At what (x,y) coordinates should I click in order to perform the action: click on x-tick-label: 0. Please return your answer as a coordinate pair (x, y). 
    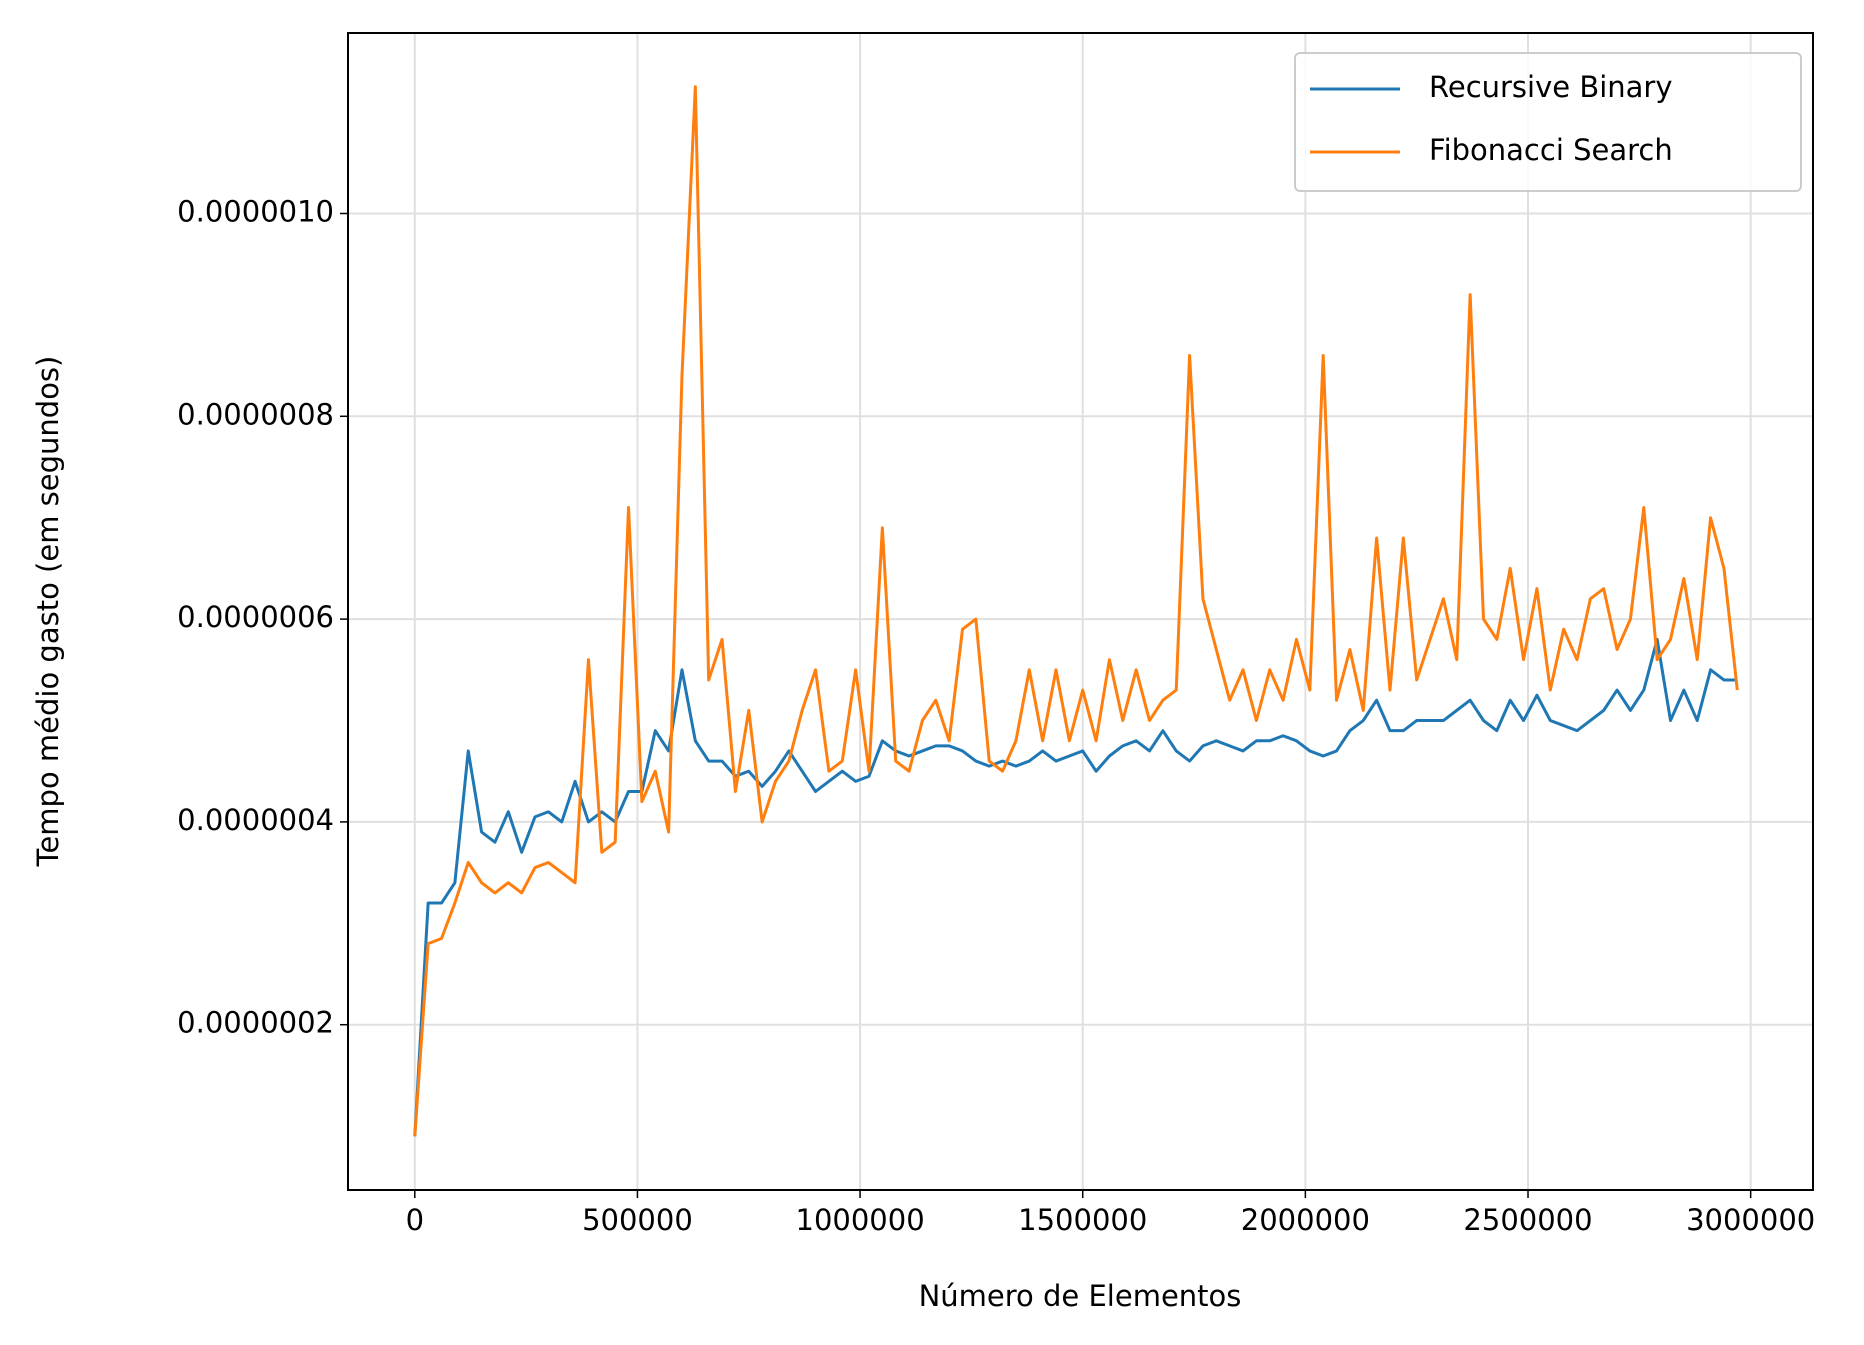
    Looking at the image, I should click on (415, 1220).